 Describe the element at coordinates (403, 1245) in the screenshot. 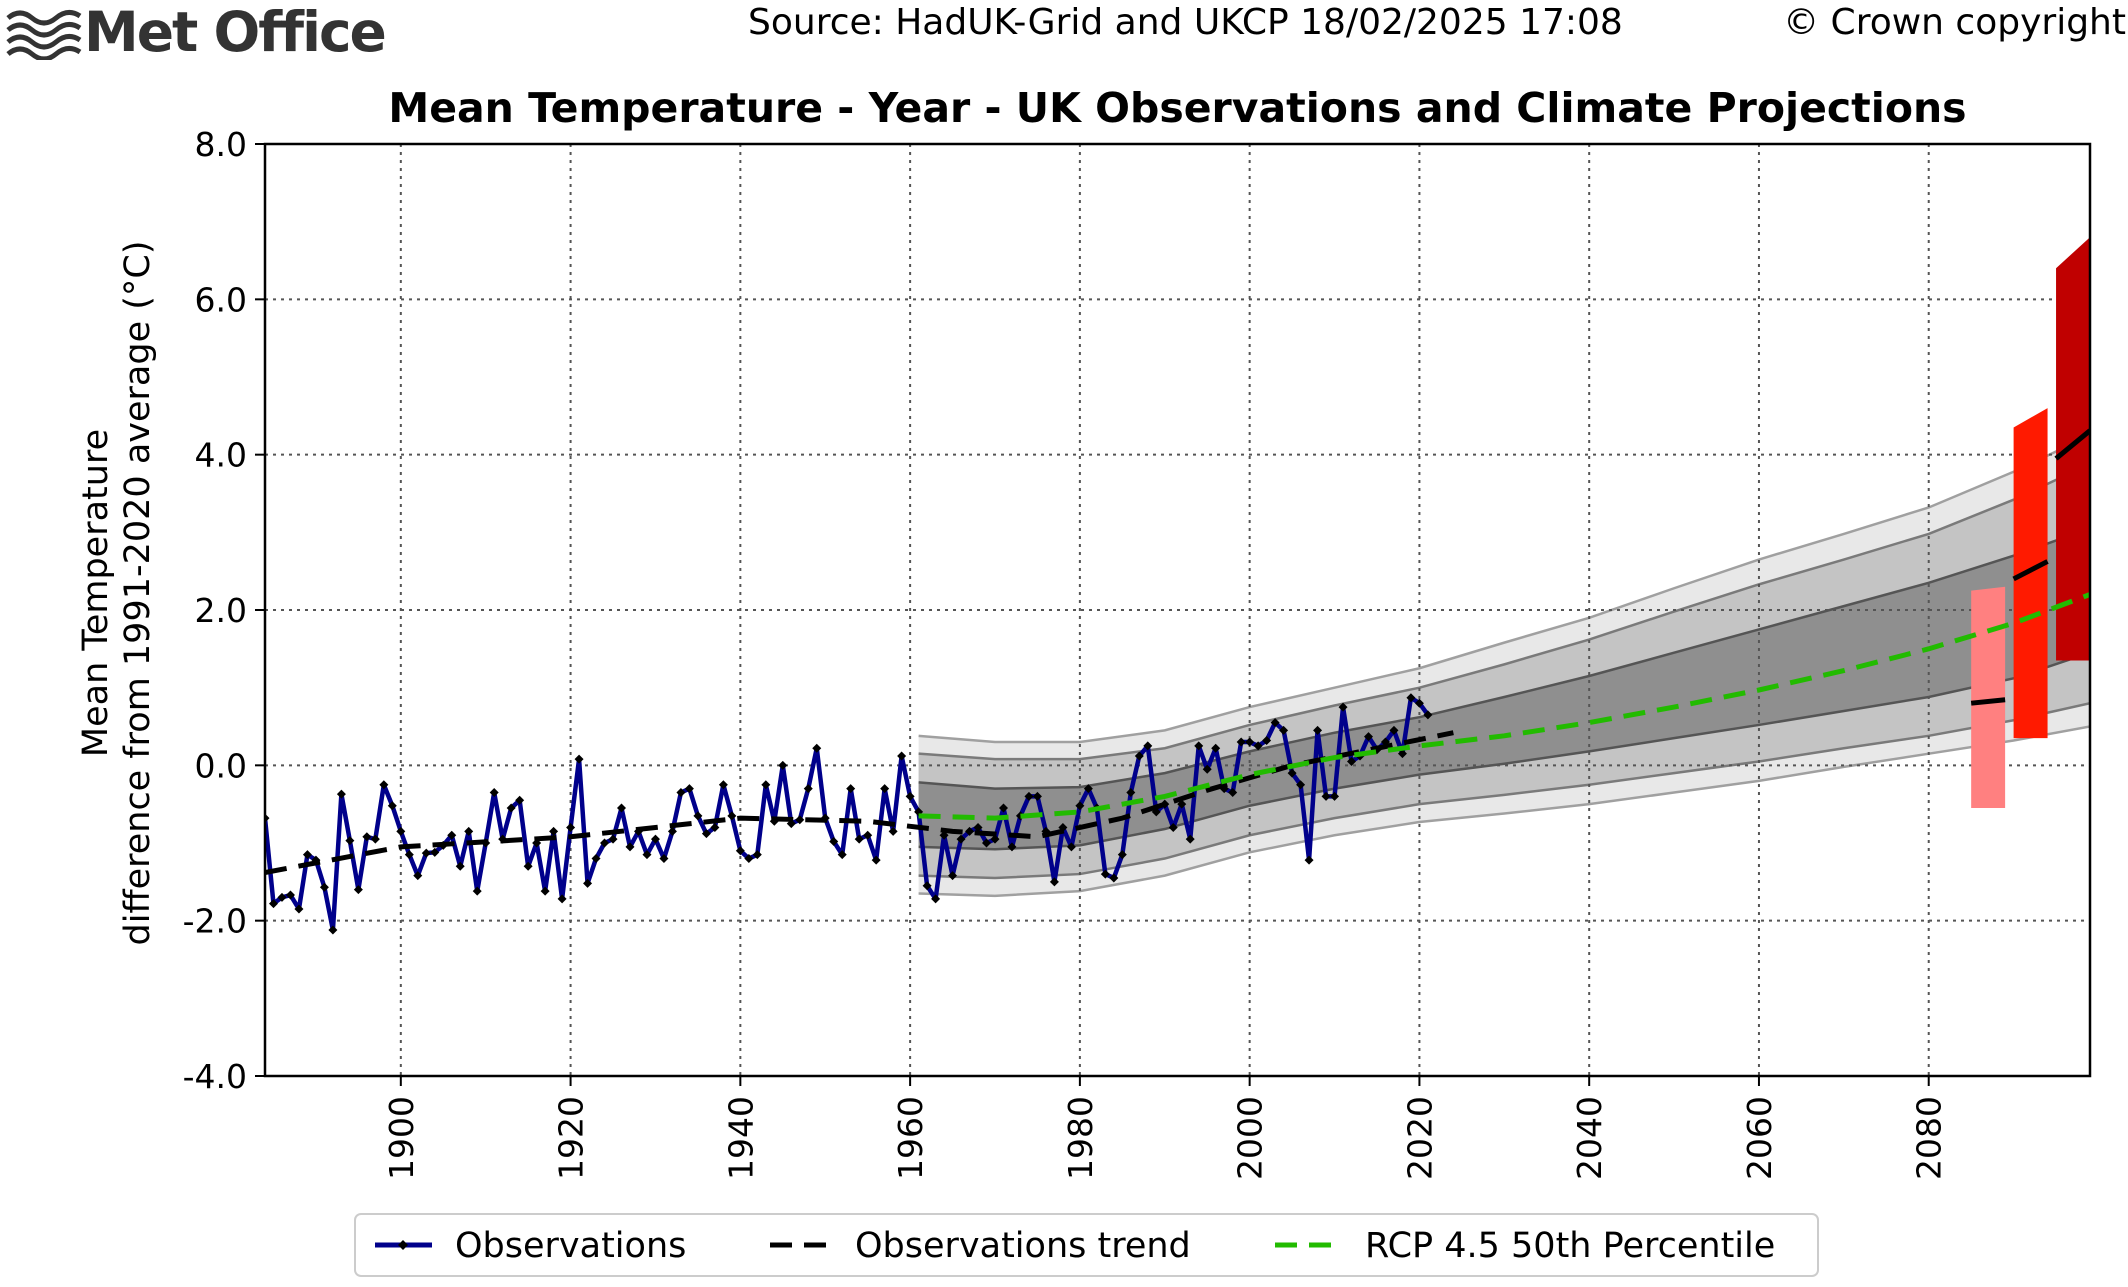

I see `legend-observations-marker` at that location.